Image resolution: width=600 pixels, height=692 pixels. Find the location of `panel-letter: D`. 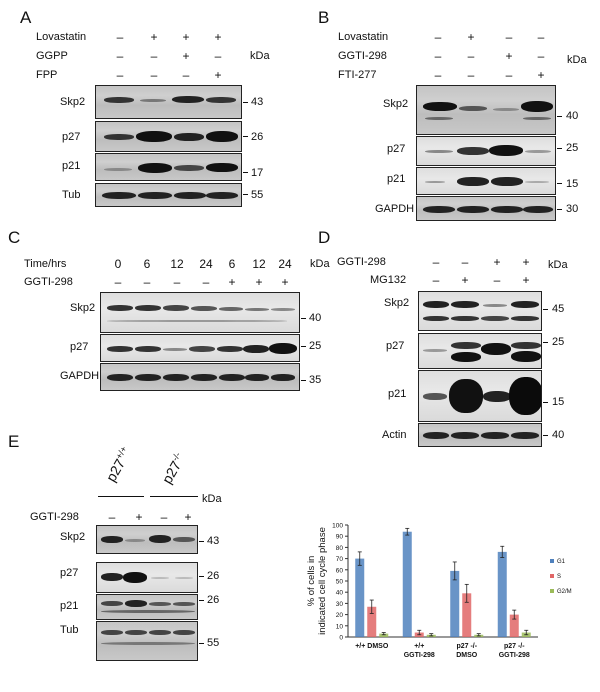

panel-letter: D is located at coordinates (324, 237).